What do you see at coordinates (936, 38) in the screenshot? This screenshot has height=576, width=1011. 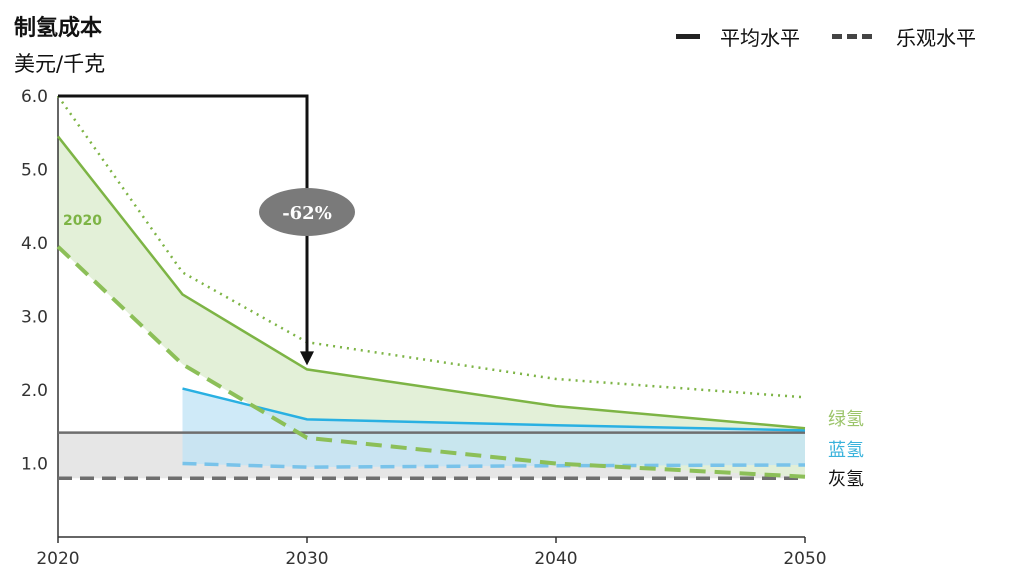 I see `legend-optimistic-label: 乐观水平` at bounding box center [936, 38].